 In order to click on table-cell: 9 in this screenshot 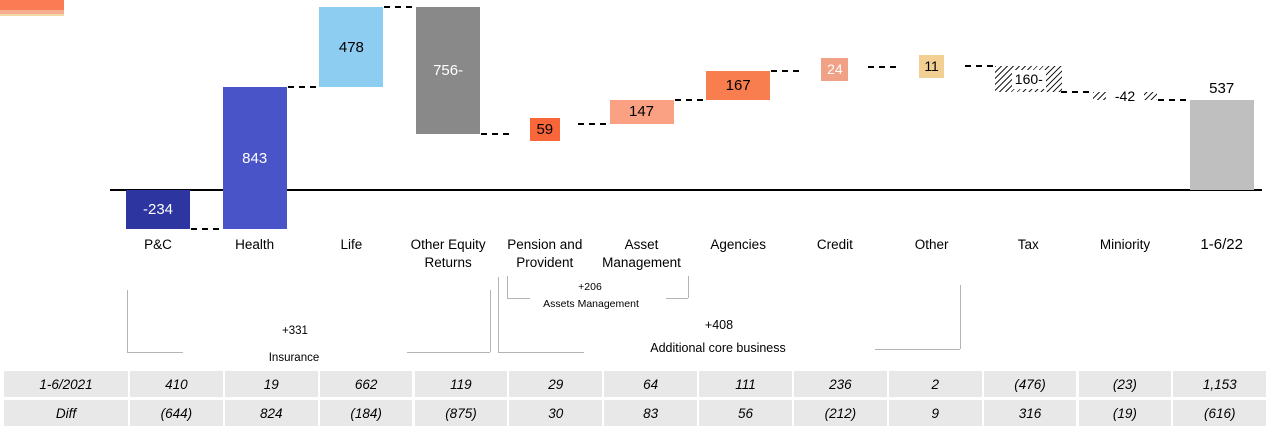, I will do `click(935, 413)`.